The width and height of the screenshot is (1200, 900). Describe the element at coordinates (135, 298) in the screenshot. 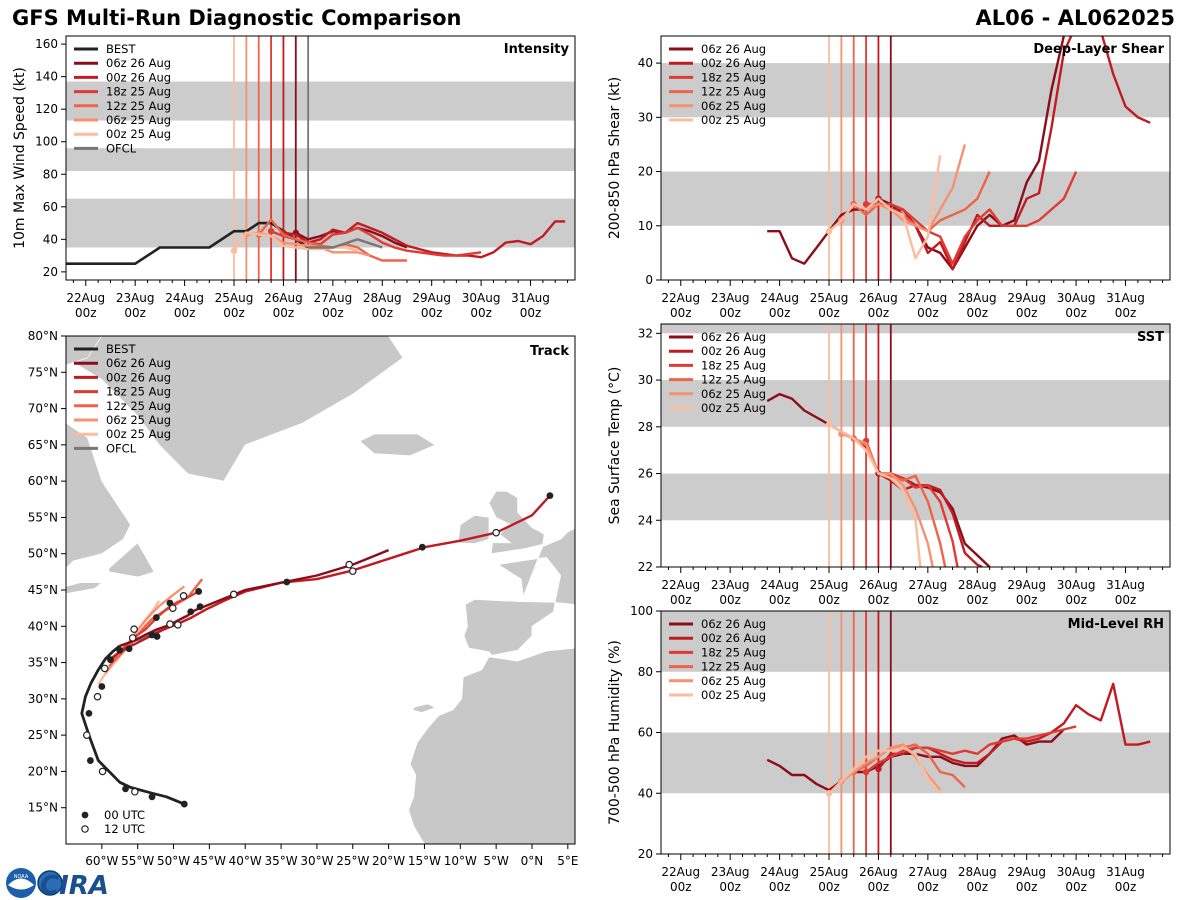

I see `intensity-xtick-label: 23Aug` at that location.